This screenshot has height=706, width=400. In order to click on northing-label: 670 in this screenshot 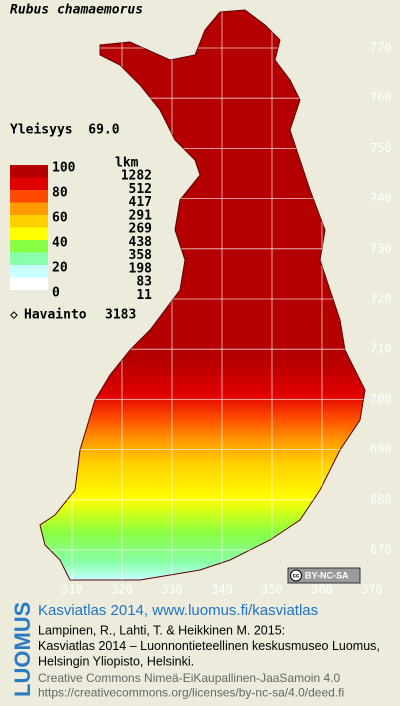, I will do `click(381, 550)`.